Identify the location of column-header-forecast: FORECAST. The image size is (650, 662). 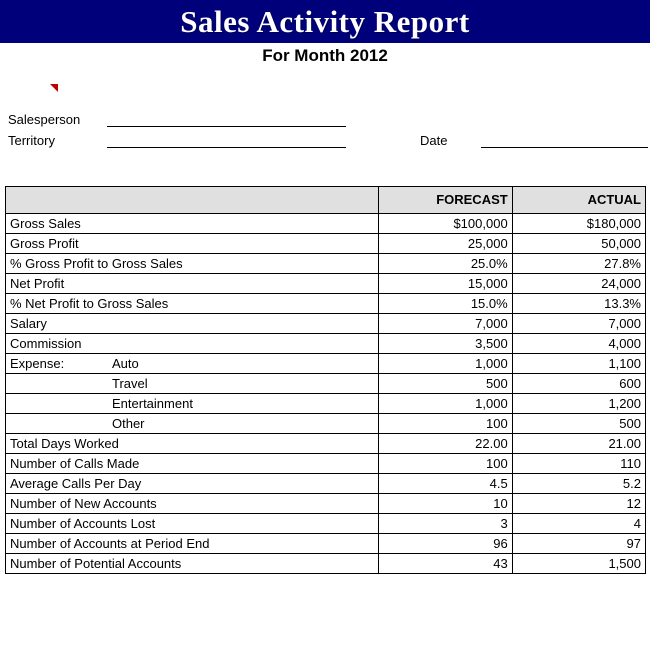
(445, 200).